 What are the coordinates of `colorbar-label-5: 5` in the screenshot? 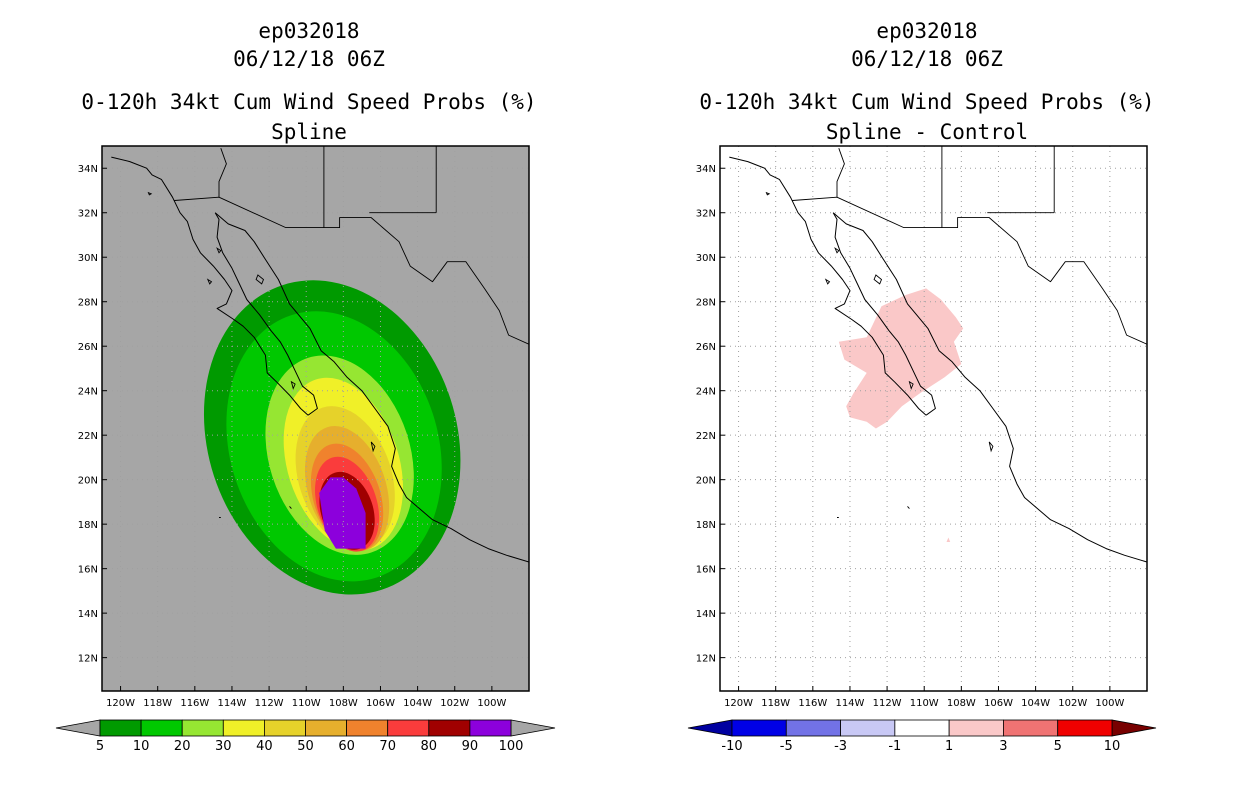 It's located at (100, 746).